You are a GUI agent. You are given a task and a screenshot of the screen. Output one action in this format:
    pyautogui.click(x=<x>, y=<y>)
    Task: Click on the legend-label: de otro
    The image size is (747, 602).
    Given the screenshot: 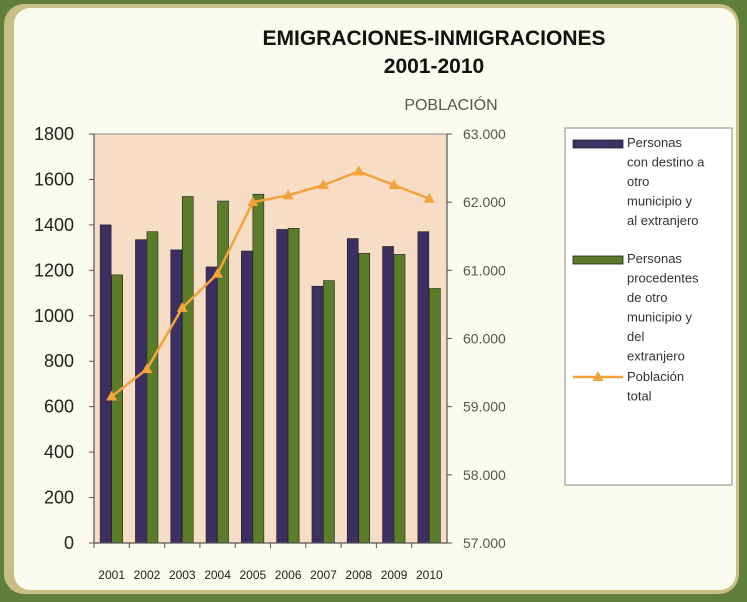 What is the action you would take?
    pyautogui.click(x=647, y=297)
    